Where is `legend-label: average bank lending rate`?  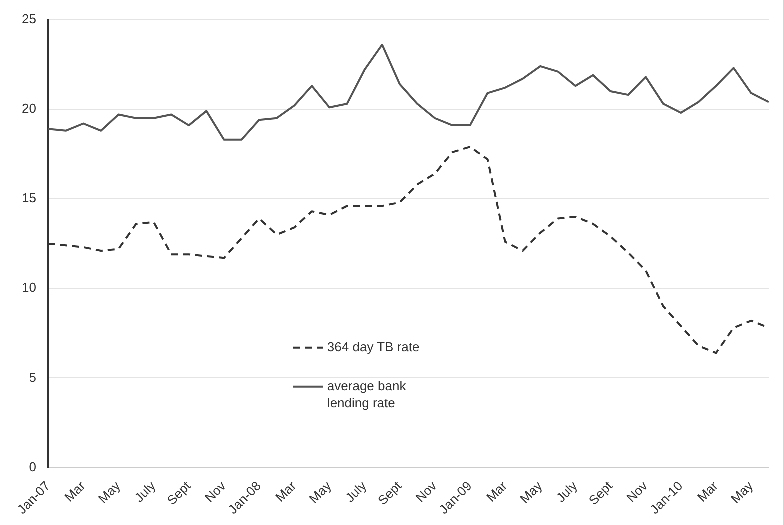
legend-label: average bank lending rate is located at coordinates (367, 394).